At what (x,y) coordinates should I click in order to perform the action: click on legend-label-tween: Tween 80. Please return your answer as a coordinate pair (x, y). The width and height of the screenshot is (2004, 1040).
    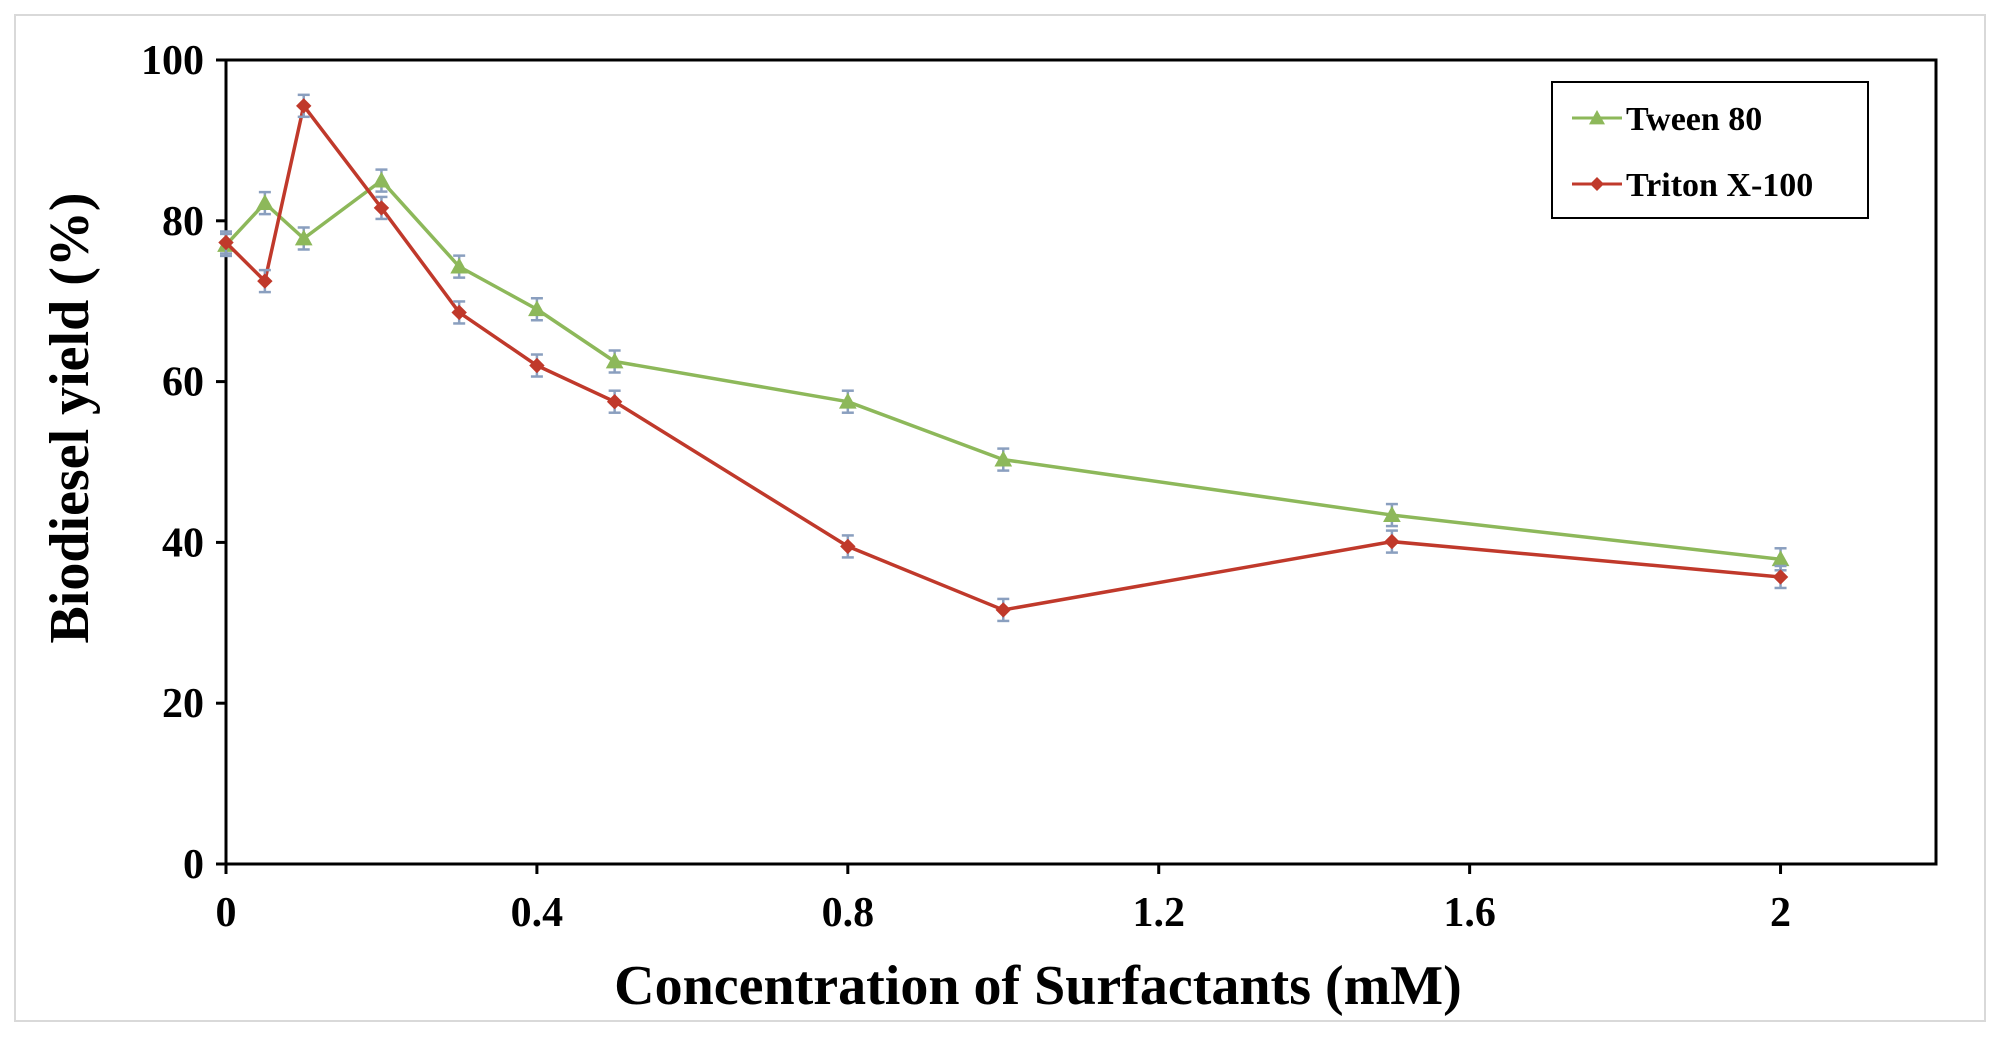
    Looking at the image, I should click on (1694, 119).